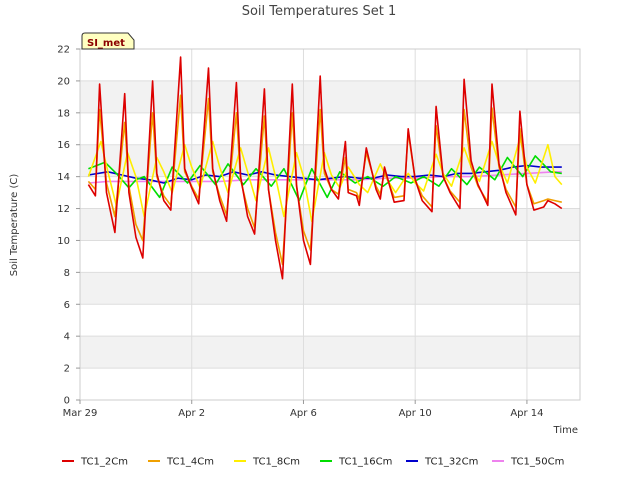 This screenshot has width=640, height=480. I want to click on legend-item: TC1_16Cm, so click(356, 462).